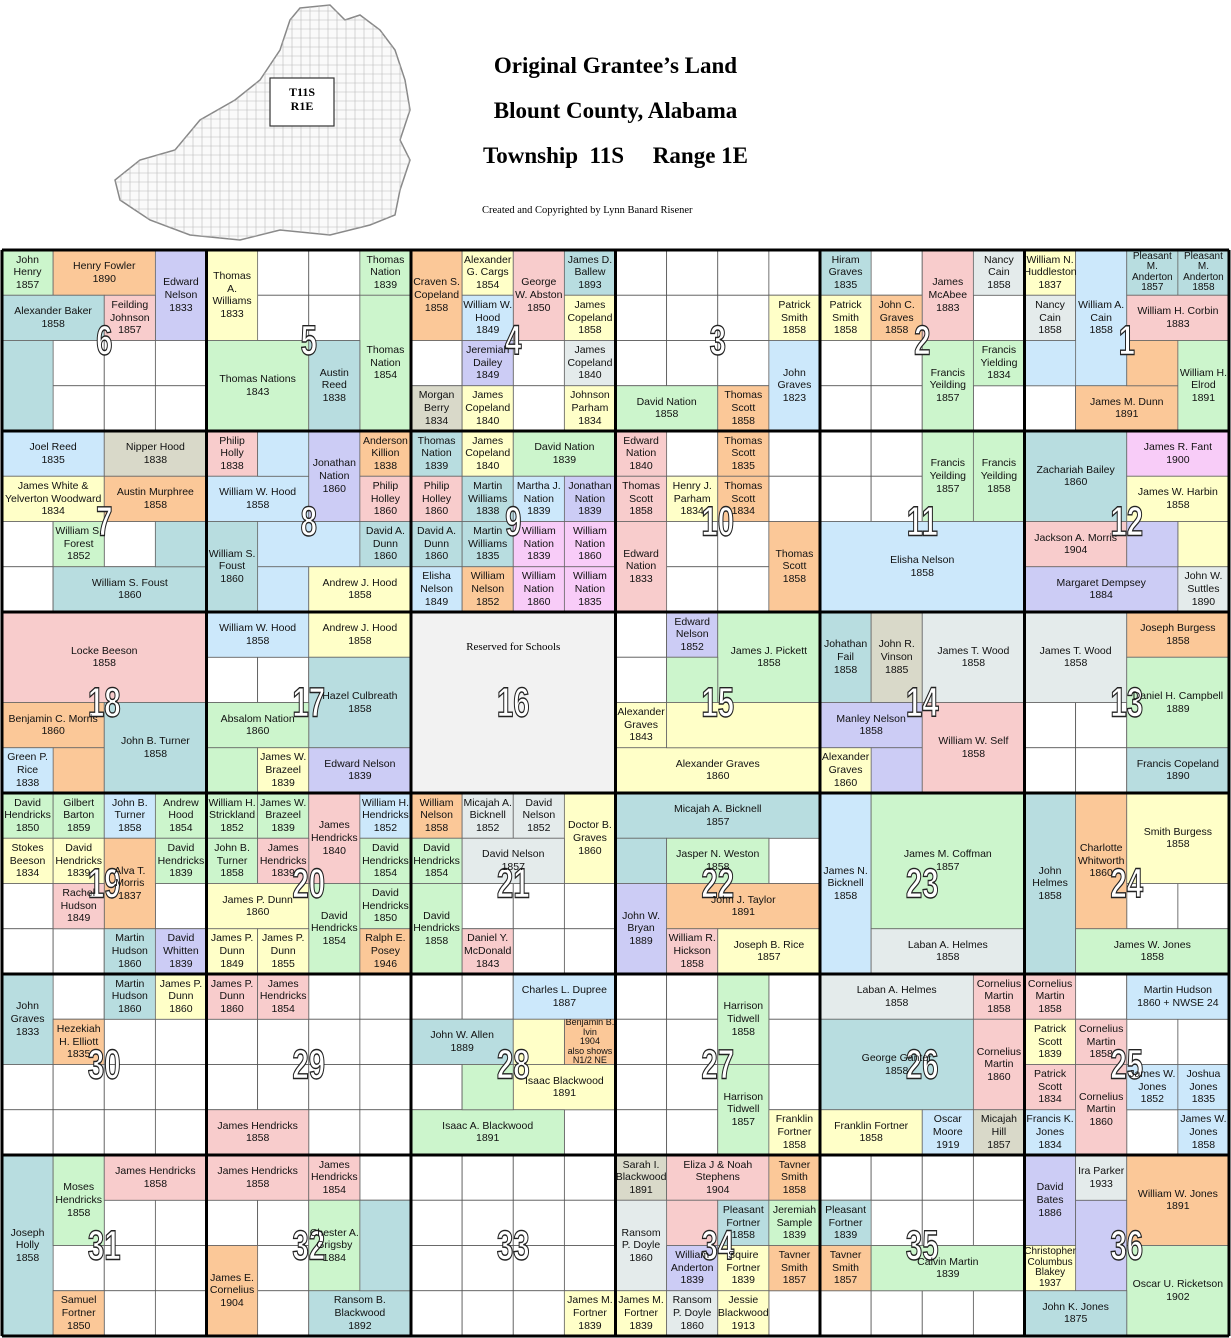 The width and height of the screenshot is (1231, 1338). I want to click on grantee-name: Francis Yielding, so click(999, 356).